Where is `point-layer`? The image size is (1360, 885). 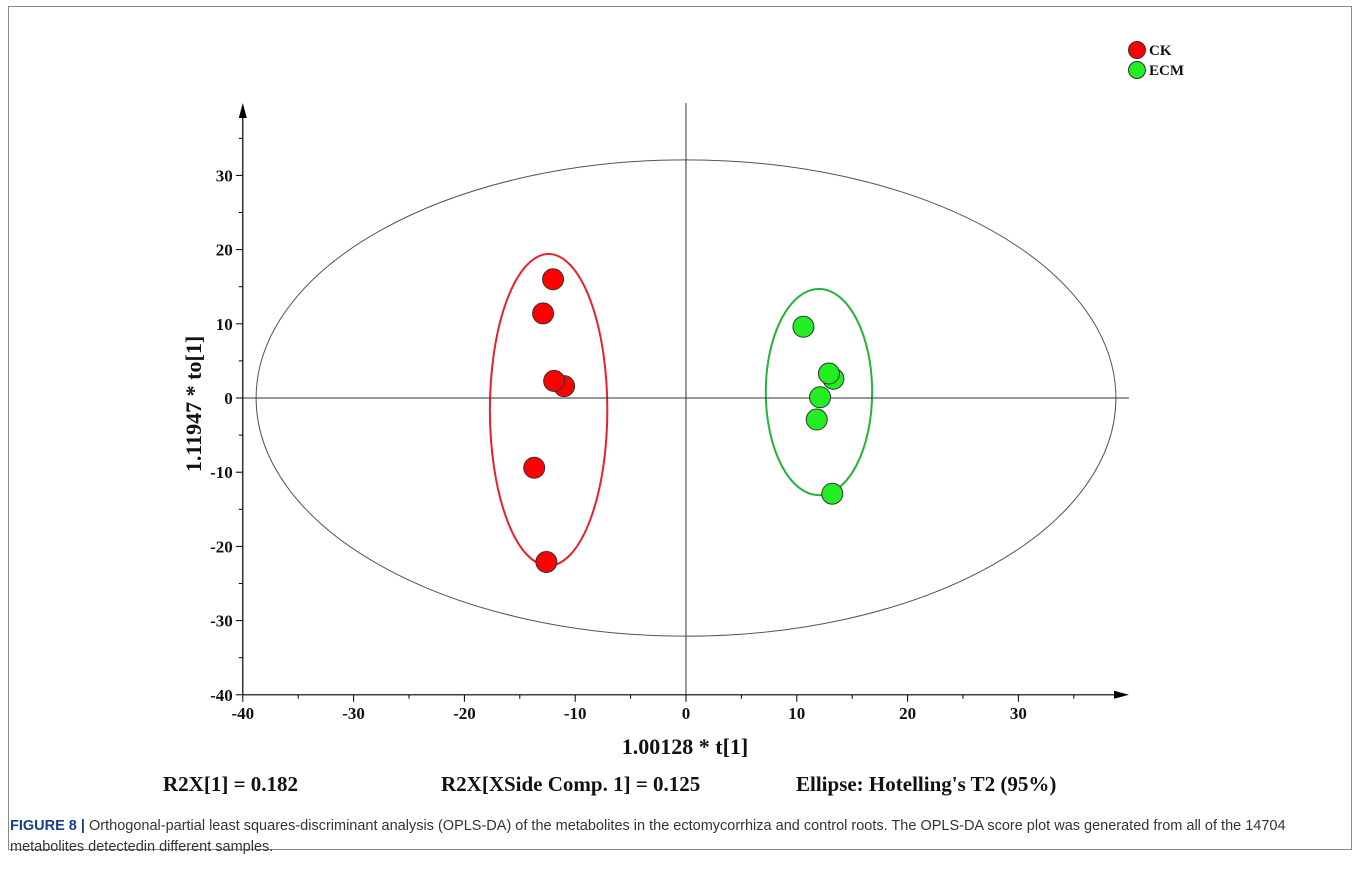
point-layer is located at coordinates (684, 420).